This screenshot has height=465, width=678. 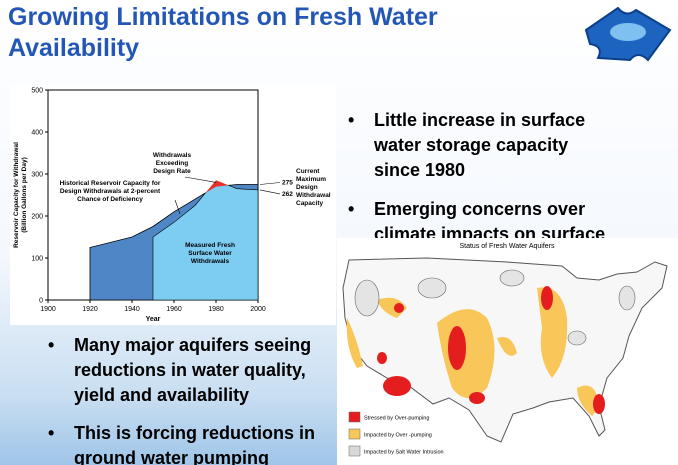 What do you see at coordinates (37, 217) in the screenshot?
I see `y-tick-label: 200` at bounding box center [37, 217].